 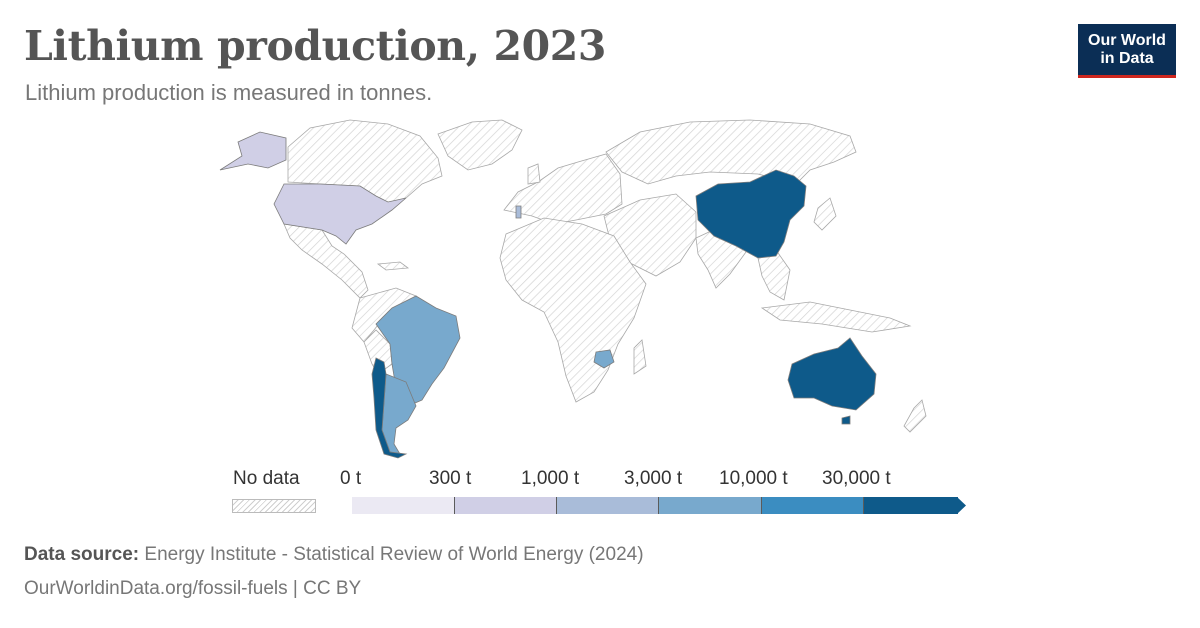 What do you see at coordinates (751, 214) in the screenshot?
I see `china-shape` at bounding box center [751, 214].